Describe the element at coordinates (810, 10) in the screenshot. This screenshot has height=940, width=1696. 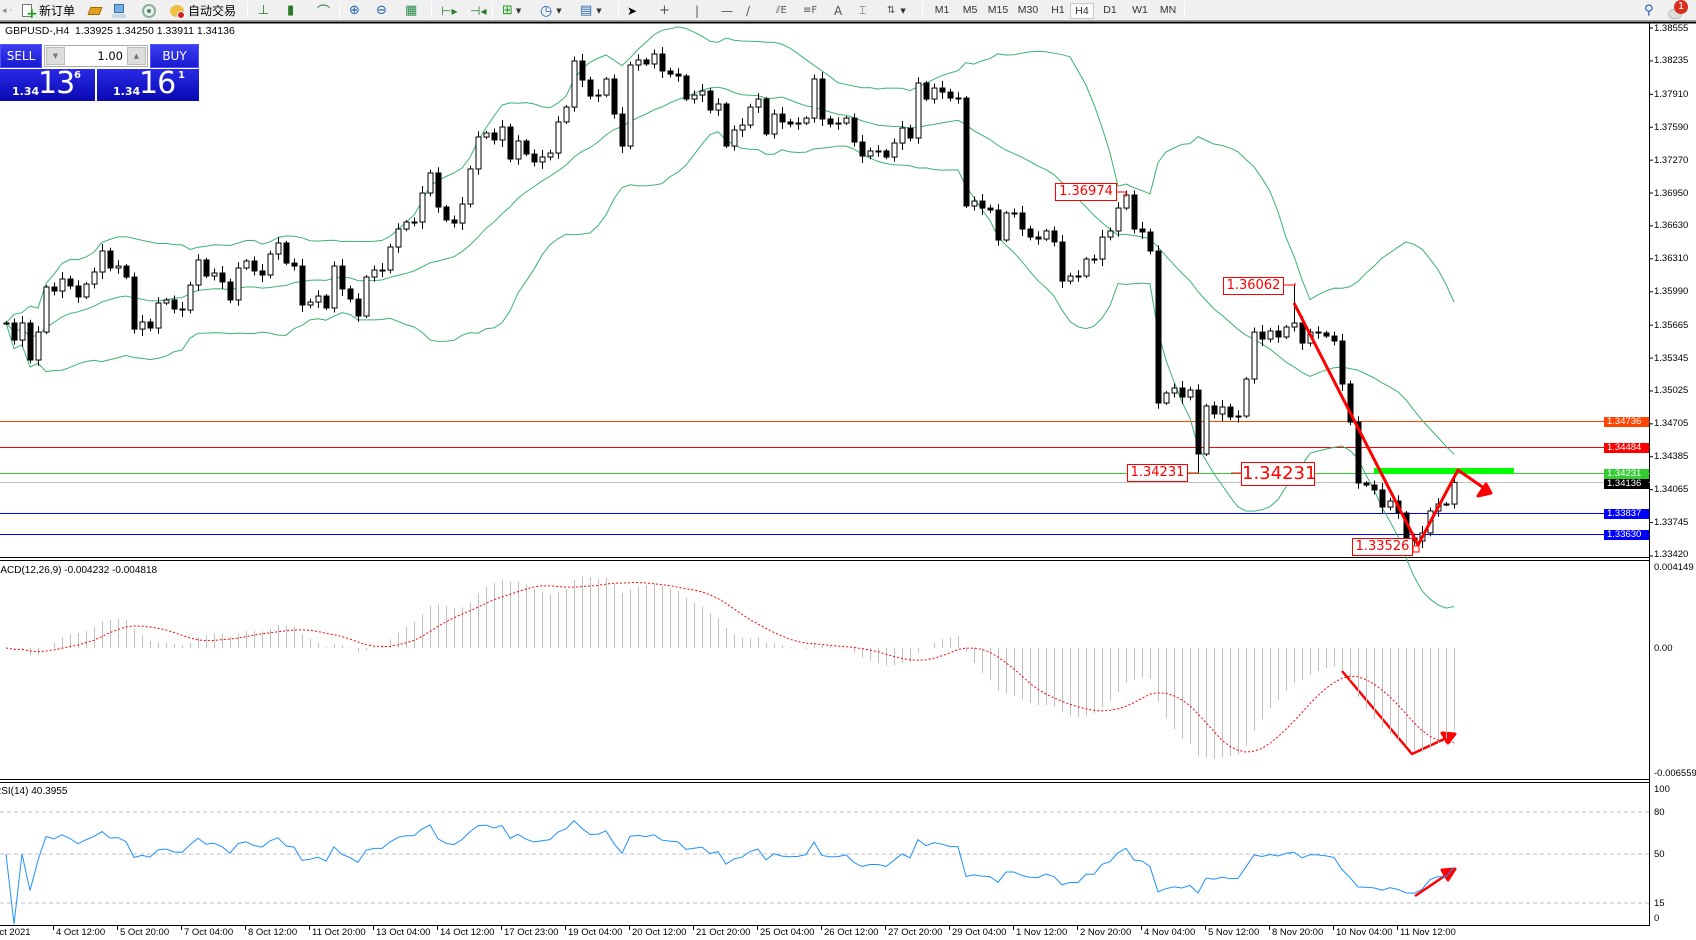
I see `fibonacci-tool: ≡F` at that location.